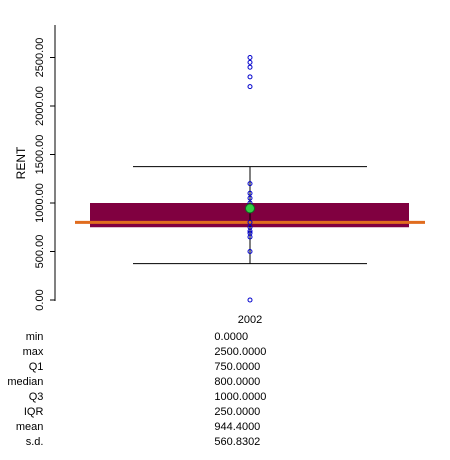 The image size is (450, 460). What do you see at coordinates (21, 162) in the screenshot?
I see `y-axis-title: RENT` at bounding box center [21, 162].